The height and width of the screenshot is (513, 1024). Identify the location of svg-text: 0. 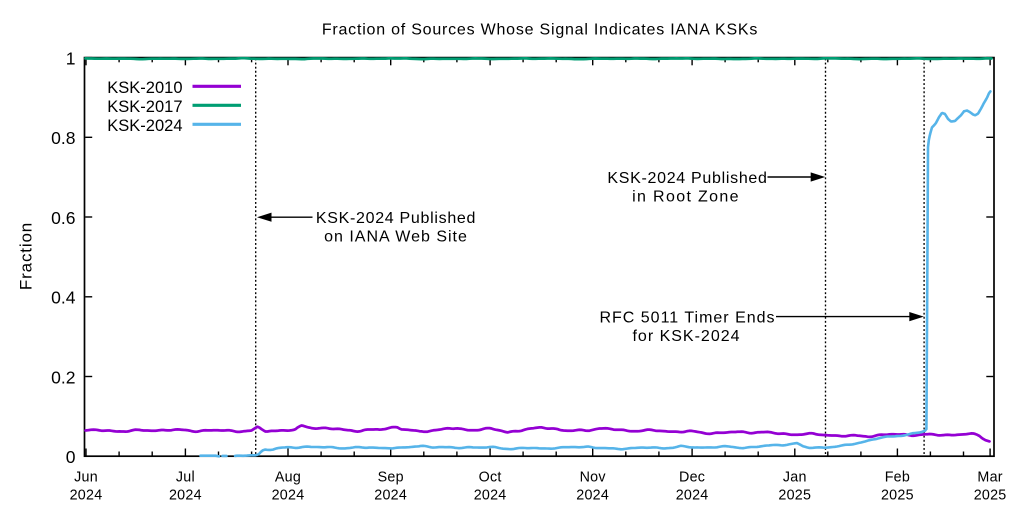
(71, 457).